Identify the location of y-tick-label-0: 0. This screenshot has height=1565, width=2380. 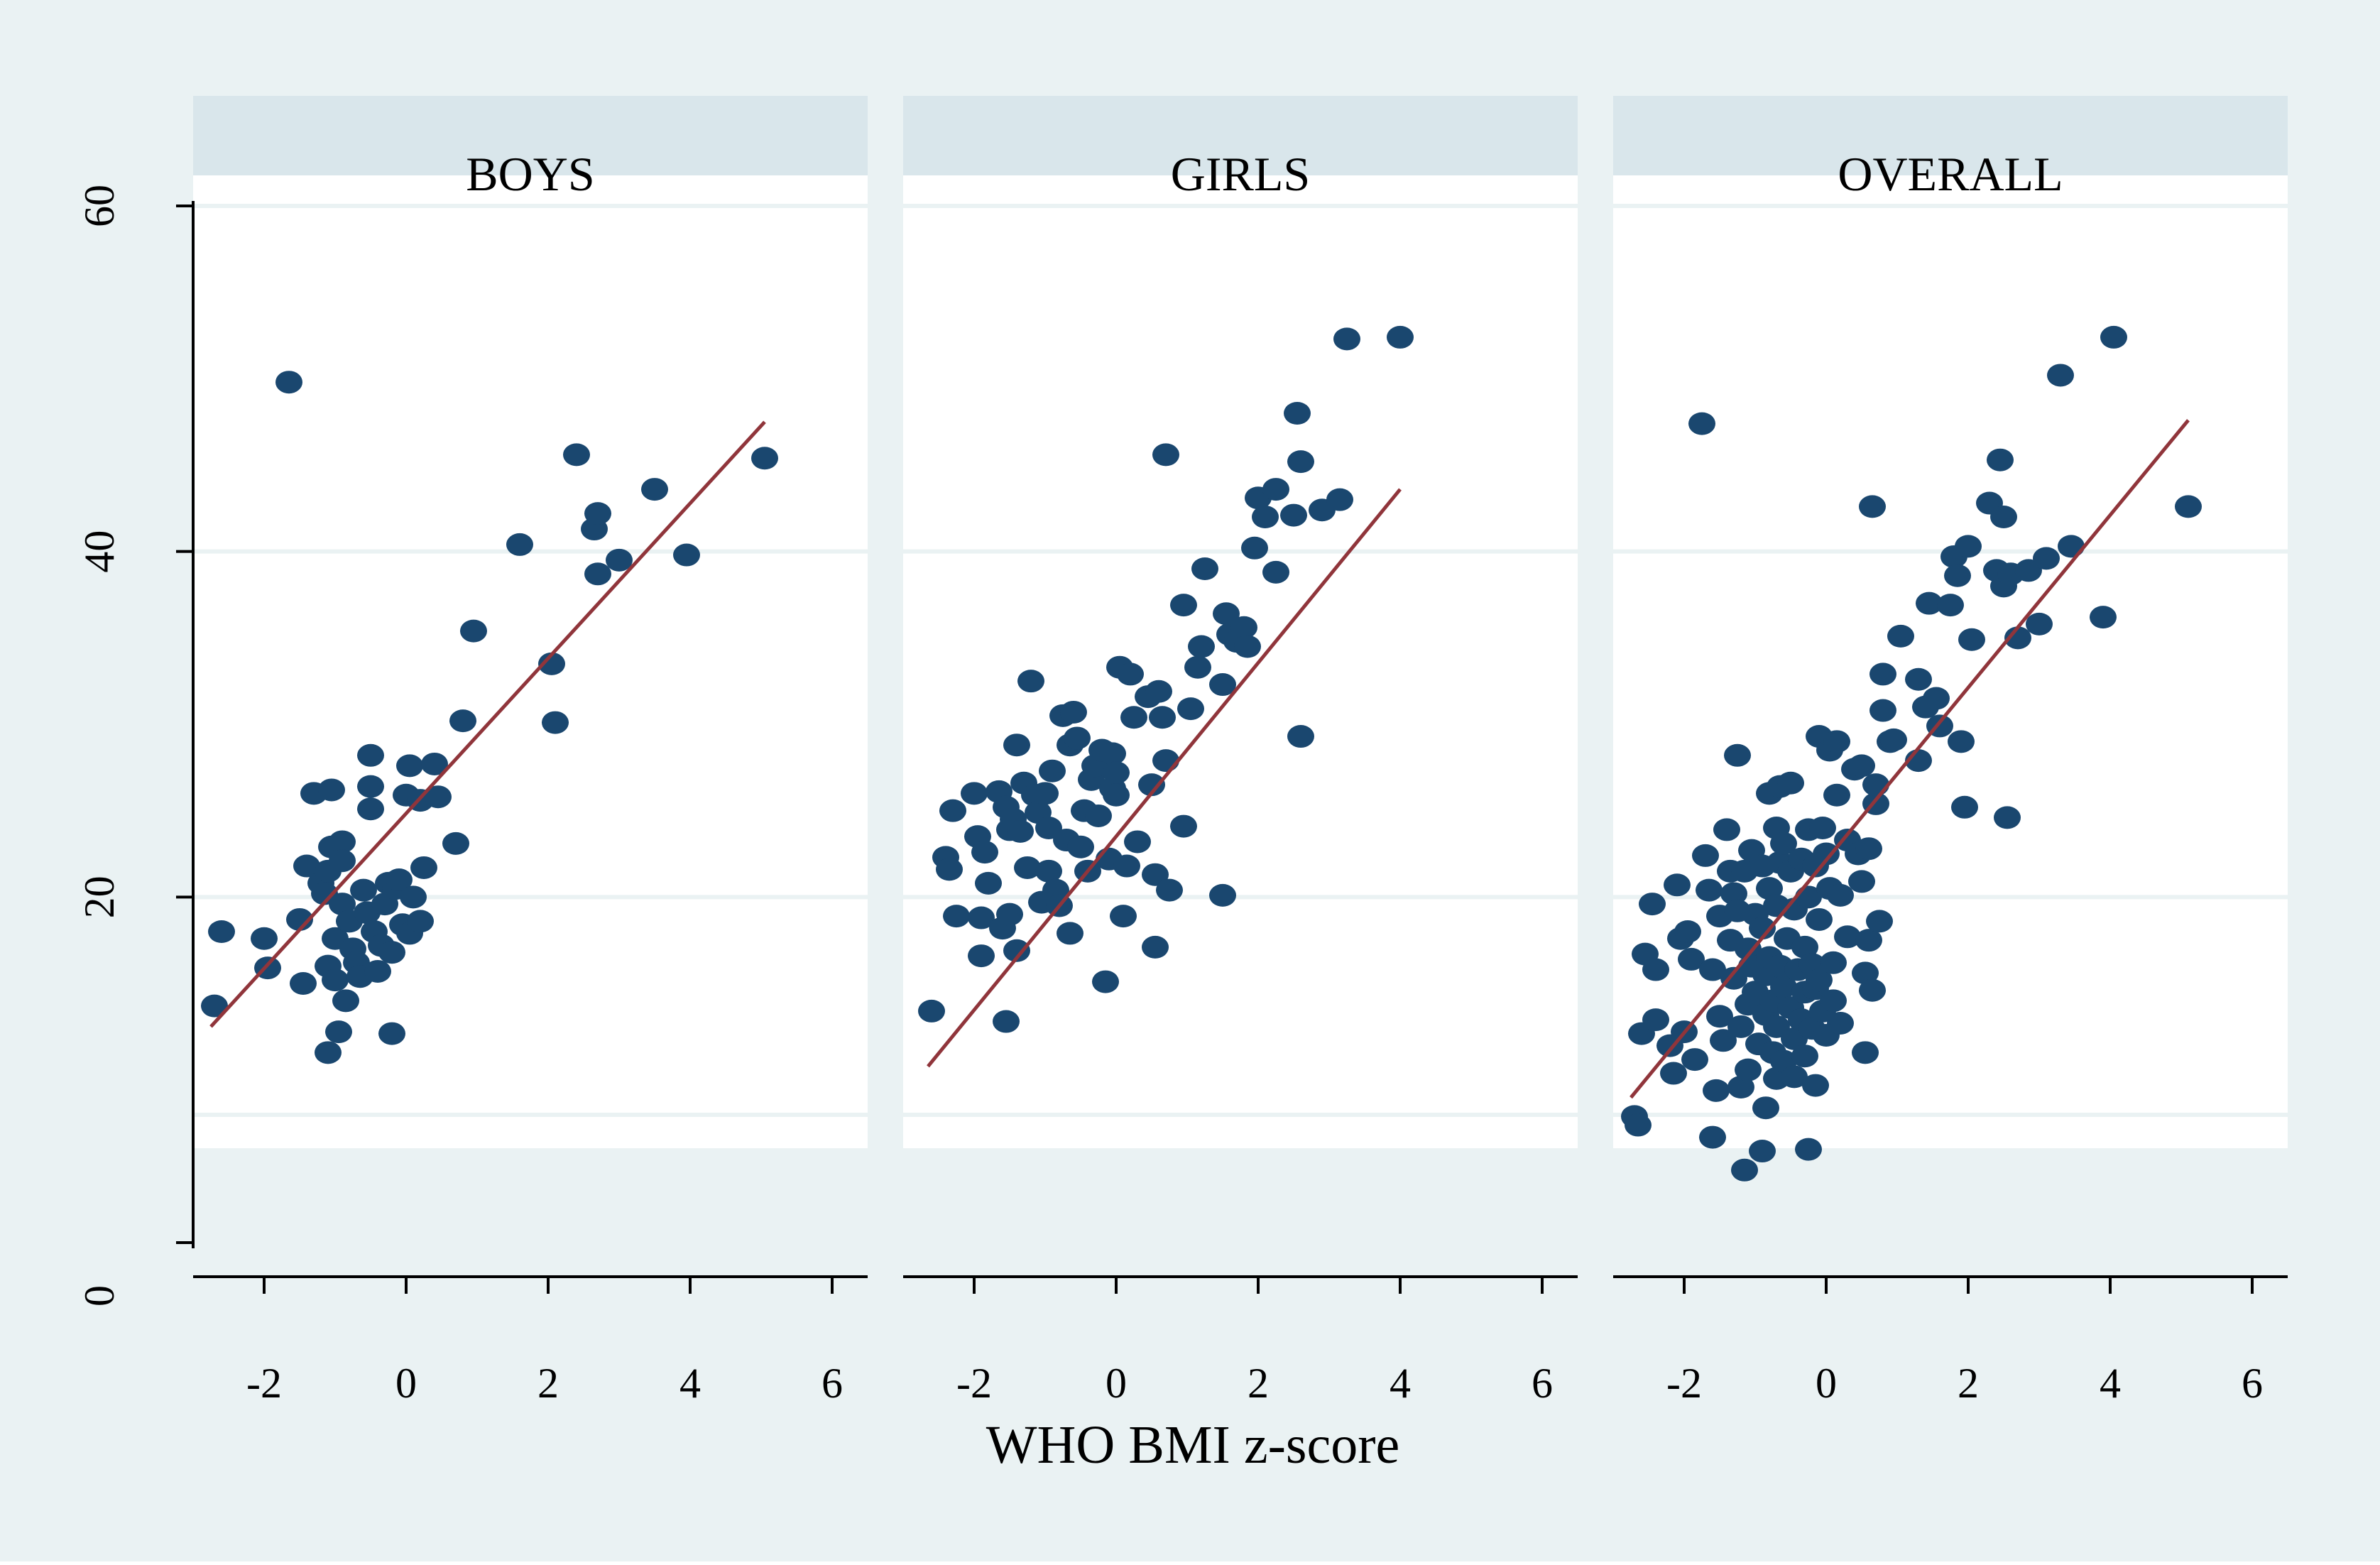
(100, 1296).